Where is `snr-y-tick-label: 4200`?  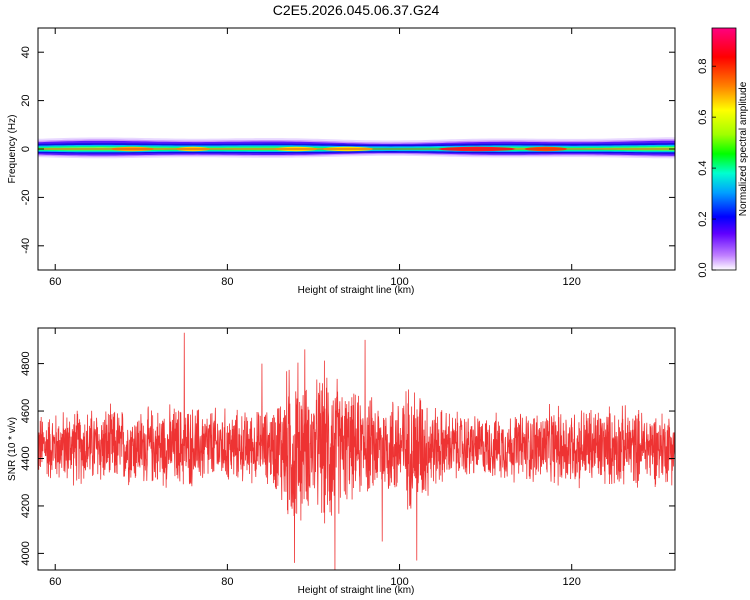 snr-y-tick-label: 4200 is located at coordinates (26, 506).